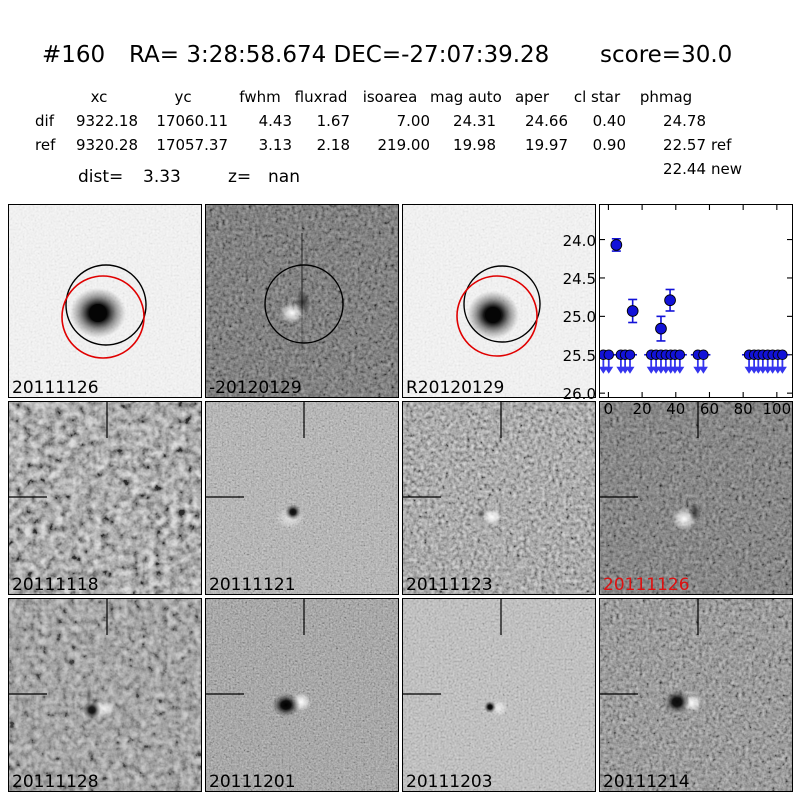 The image size is (800, 800). I want to click on cutout-date-label: -20120129, so click(255, 388).